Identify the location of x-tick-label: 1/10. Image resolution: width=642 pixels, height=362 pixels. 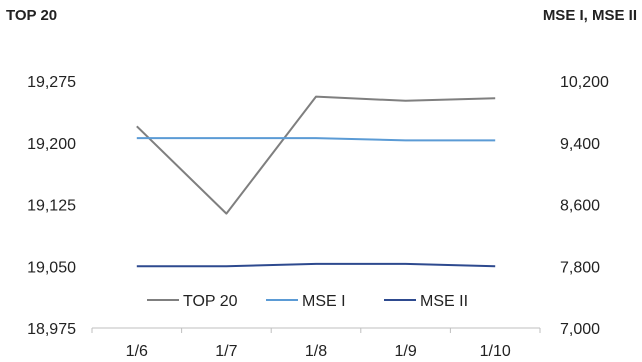
(495, 351).